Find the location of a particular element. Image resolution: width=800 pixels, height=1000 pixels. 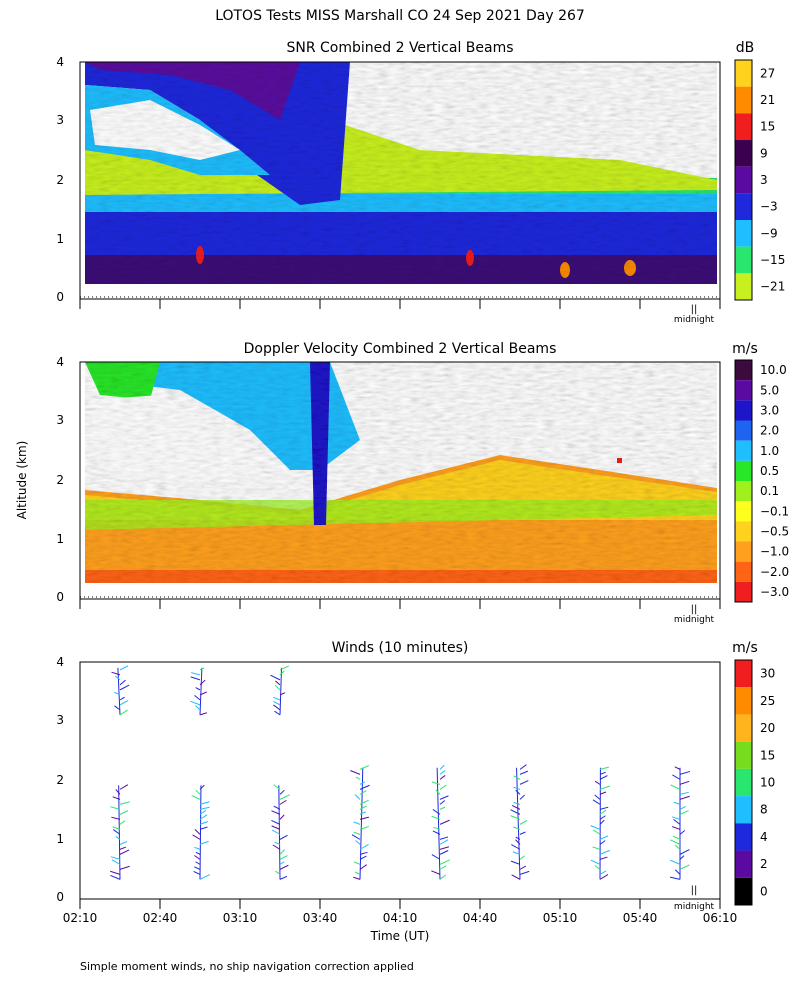

colorbar-frame is located at coordinates (743, 782).